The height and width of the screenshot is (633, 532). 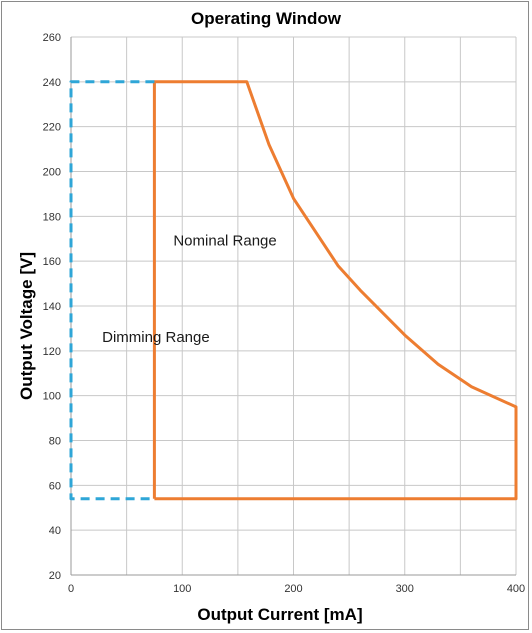 What do you see at coordinates (52, 173) in the screenshot?
I see `y-tick-label: 200` at bounding box center [52, 173].